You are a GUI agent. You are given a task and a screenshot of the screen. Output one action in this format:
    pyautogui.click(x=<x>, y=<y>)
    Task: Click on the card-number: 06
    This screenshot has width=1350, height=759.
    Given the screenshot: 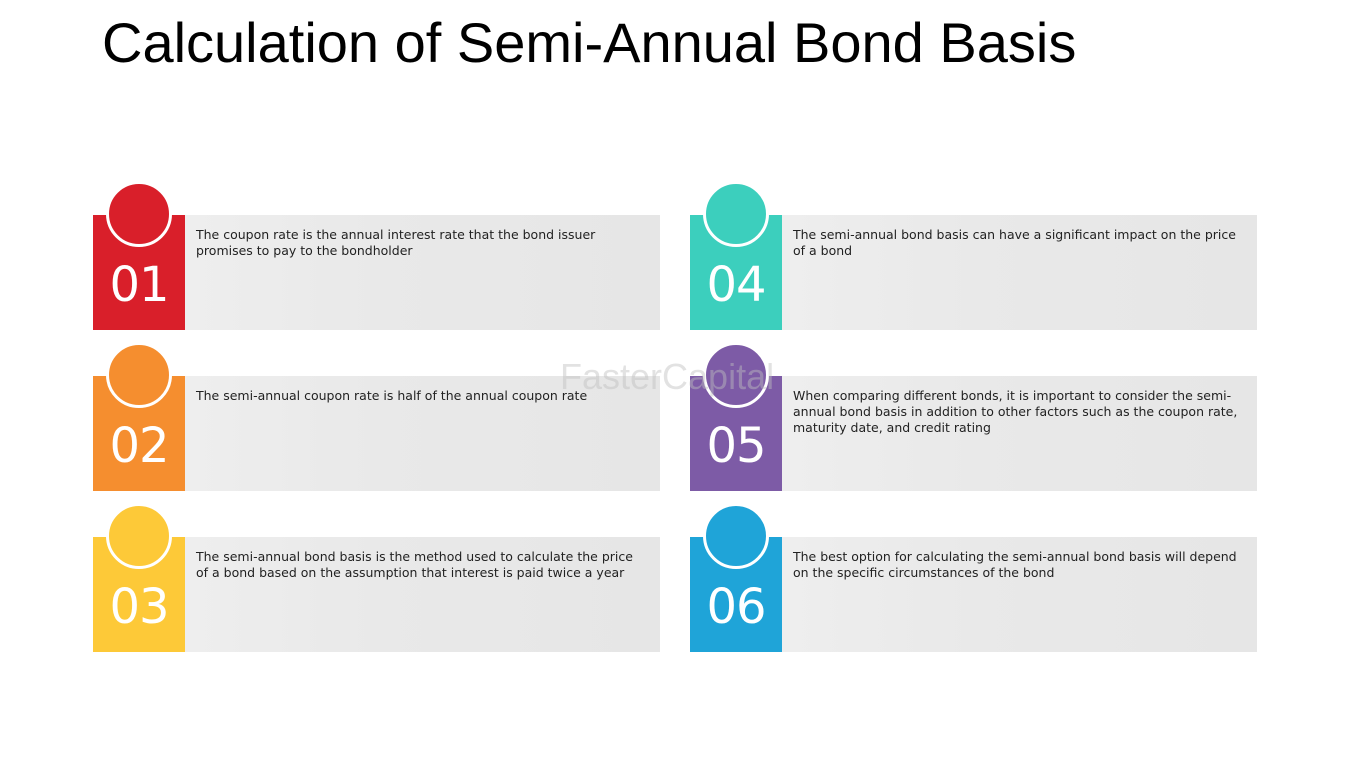 What is the action you would take?
    pyautogui.click(x=736, y=607)
    